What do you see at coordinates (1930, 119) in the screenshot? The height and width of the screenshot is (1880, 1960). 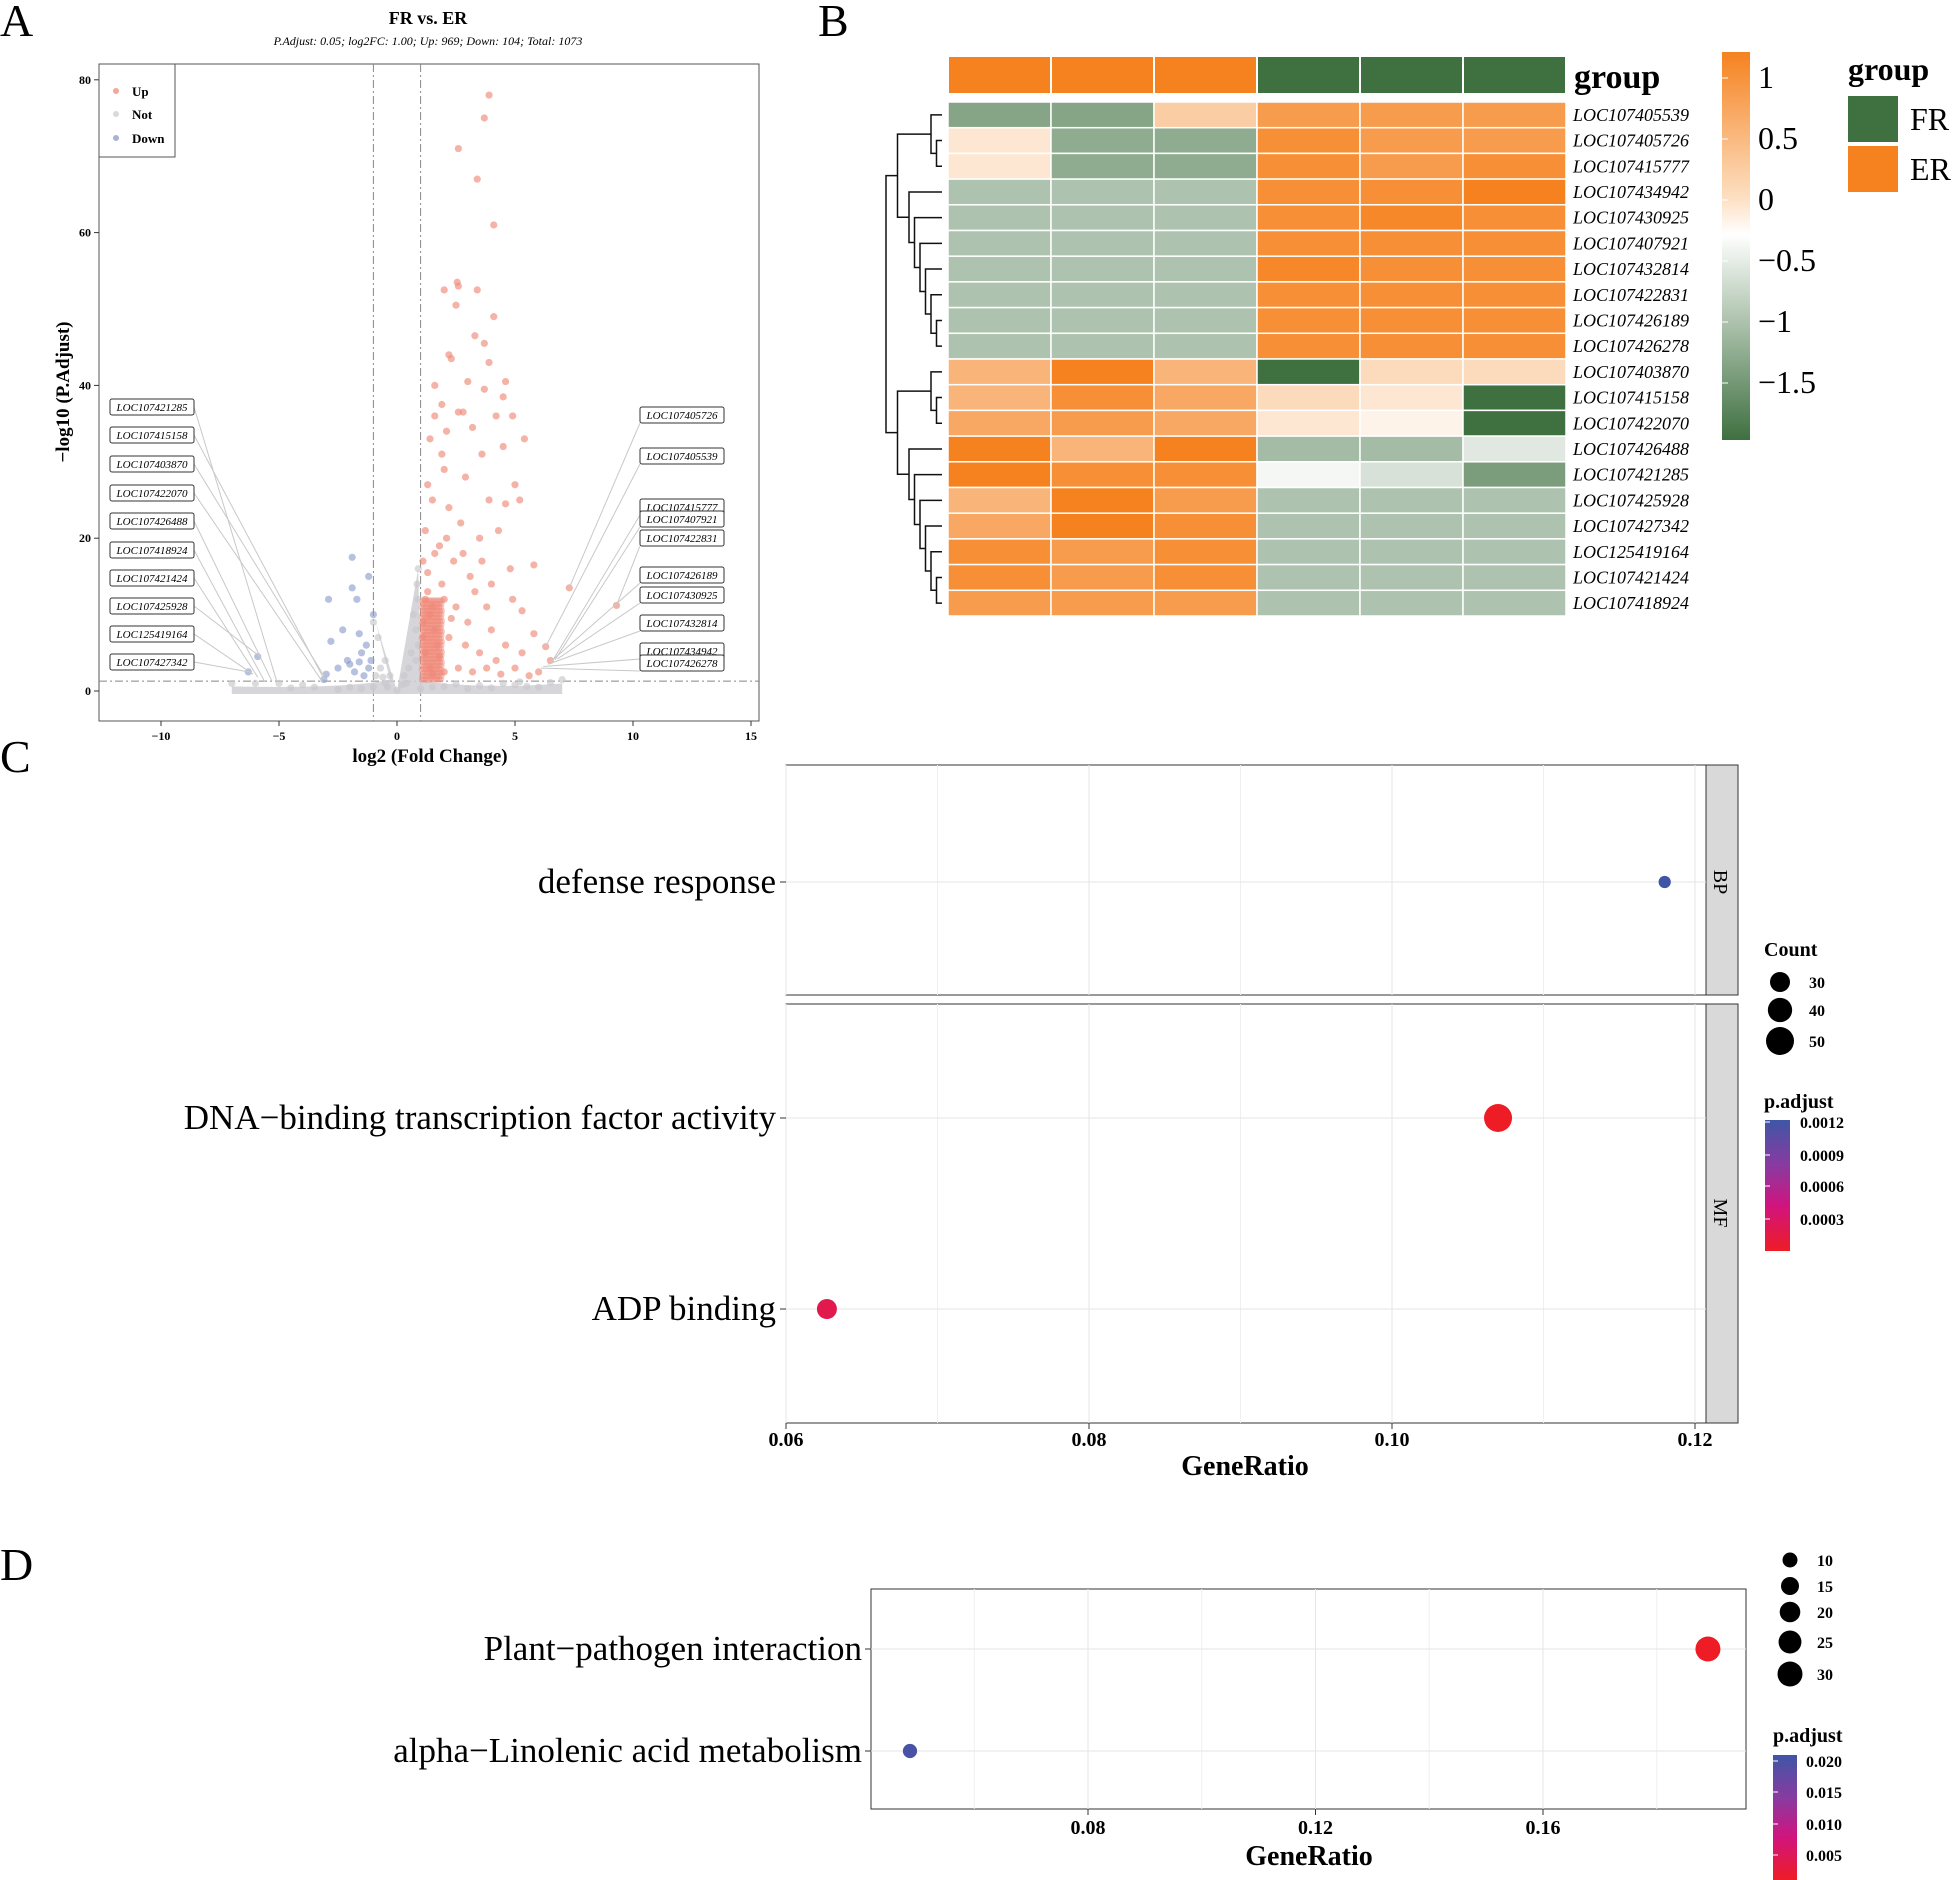 I see `group-legend-label-fr: FR` at bounding box center [1930, 119].